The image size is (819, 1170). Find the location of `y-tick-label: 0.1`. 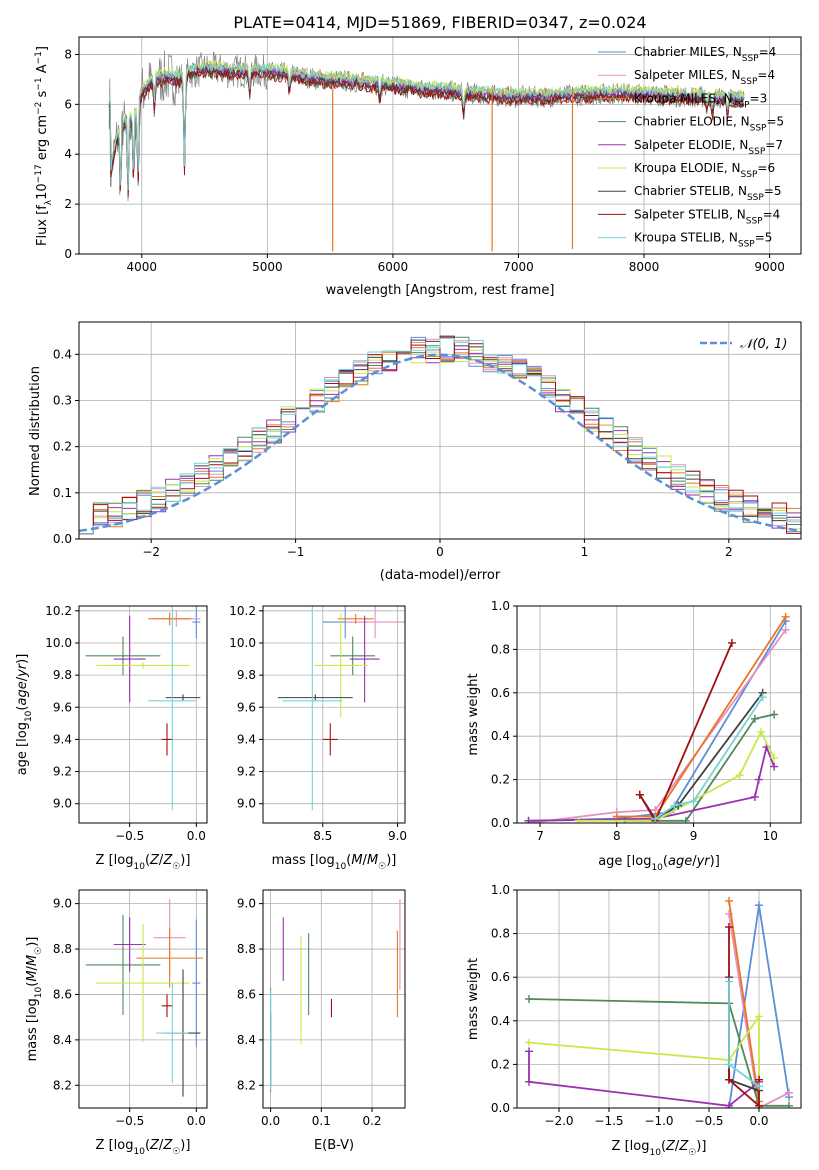

y-tick-label: 0.1 is located at coordinates (62, 493).